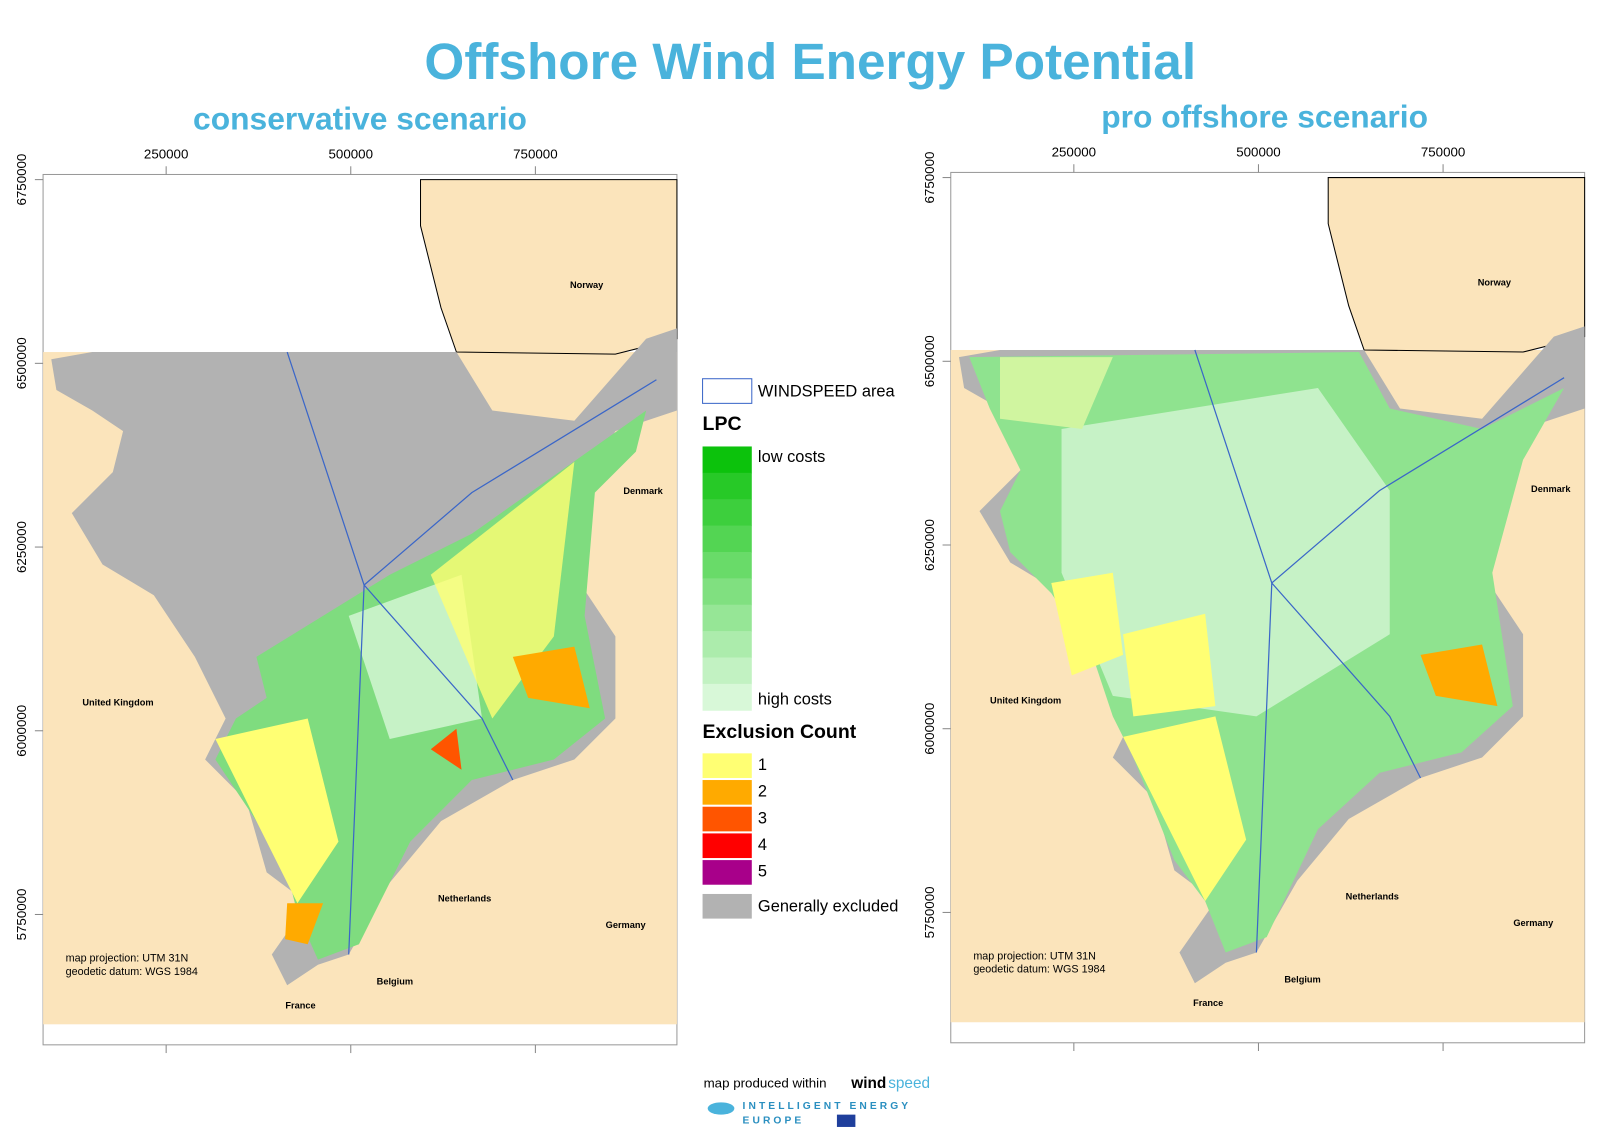 Image resolution: width=1600 pixels, height=1129 pixels. What do you see at coordinates (810, 61) in the screenshot?
I see `title: Offshore Wind Energy Potential` at bounding box center [810, 61].